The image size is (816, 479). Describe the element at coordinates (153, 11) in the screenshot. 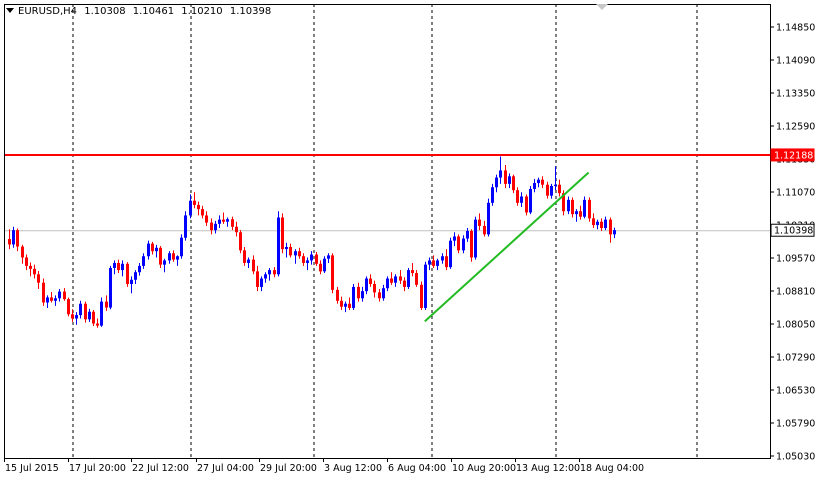

I see `high-price: 1.10461` at that location.